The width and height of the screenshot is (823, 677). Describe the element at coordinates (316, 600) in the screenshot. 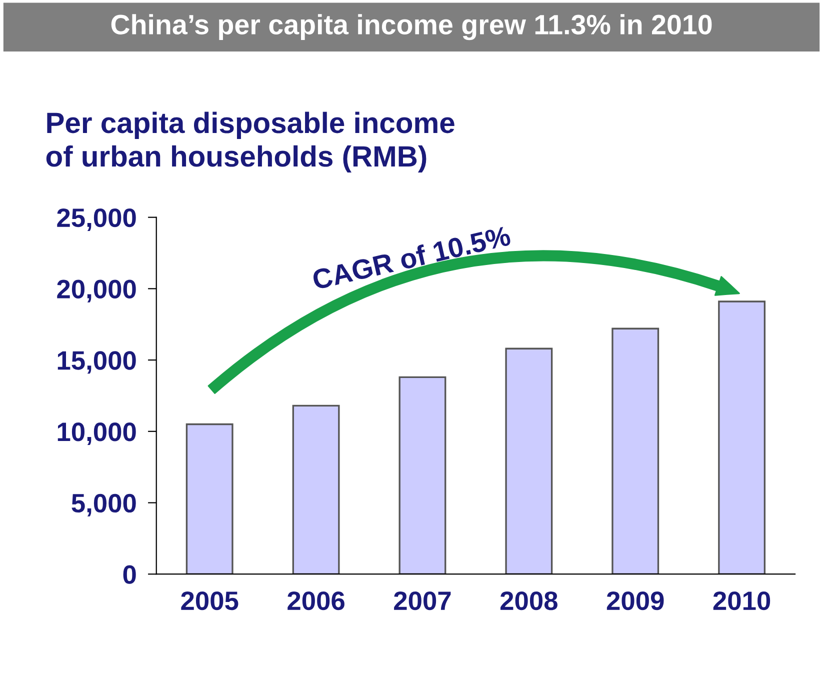

I see `x-tick-label: 2006` at that location.